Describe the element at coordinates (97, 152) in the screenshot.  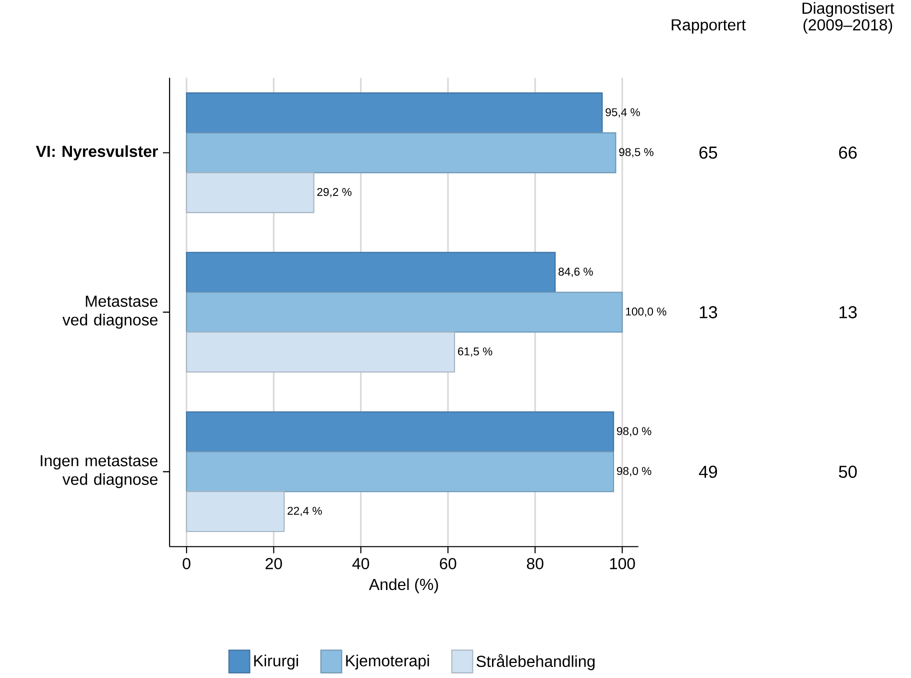
I see `y-tick-label: VI: Nyresvulster` at that location.